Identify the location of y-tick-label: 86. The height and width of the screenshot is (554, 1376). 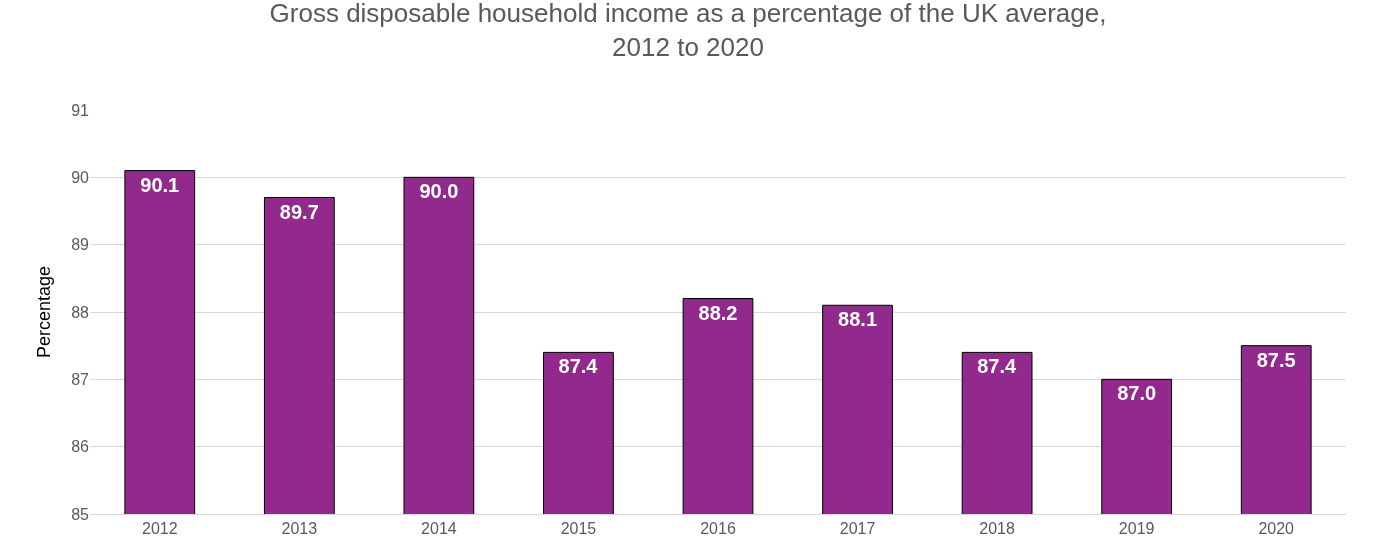
(80, 447).